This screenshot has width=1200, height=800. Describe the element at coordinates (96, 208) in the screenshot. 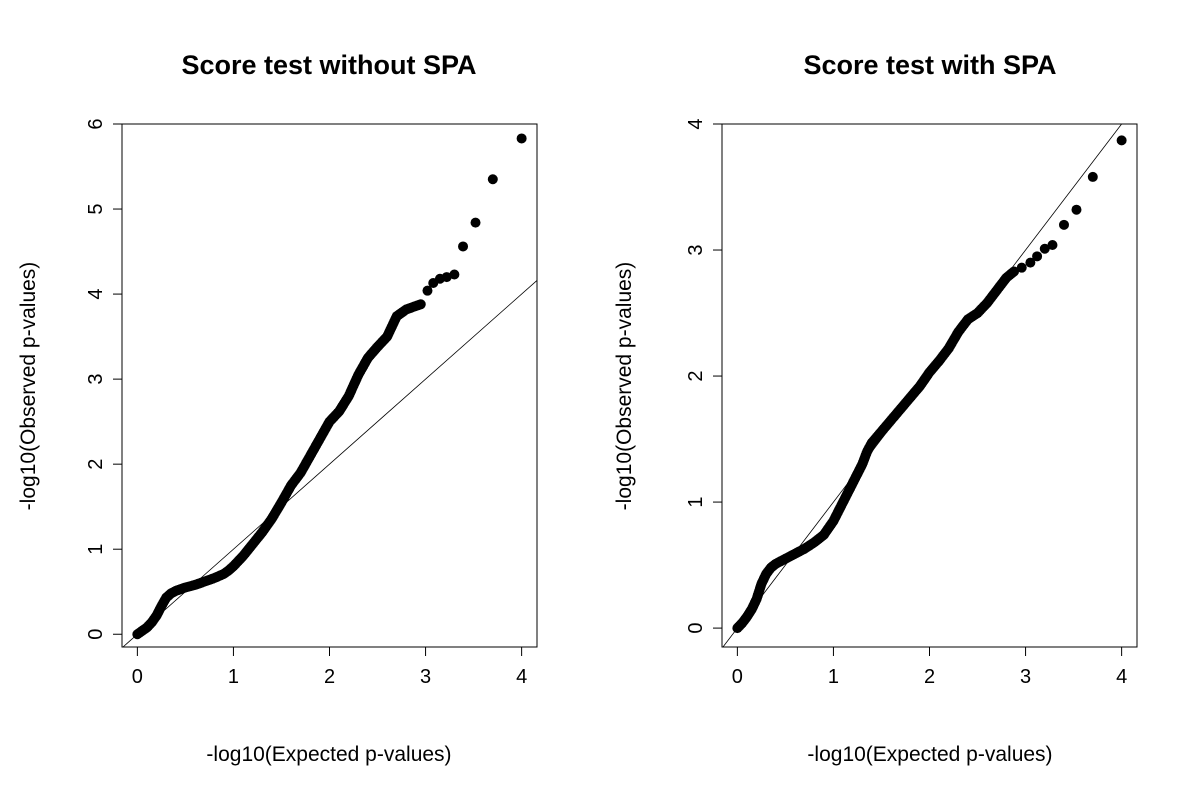

I see `y-tick-label: 5` at that location.